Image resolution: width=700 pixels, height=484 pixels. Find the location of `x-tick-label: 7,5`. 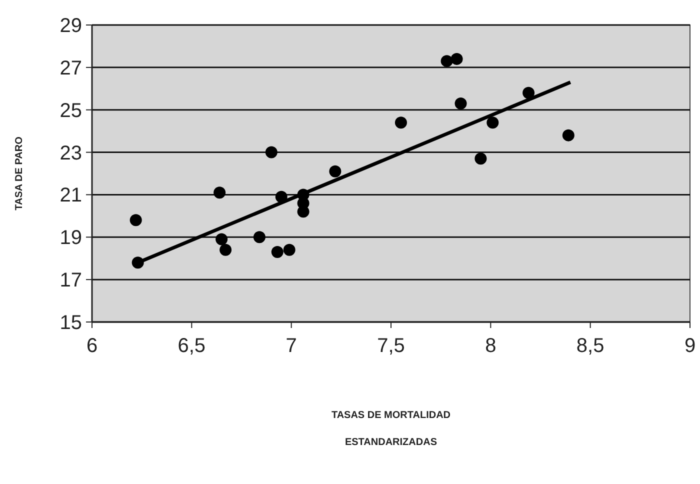

x-tick-label: 7,5 is located at coordinates (391, 346).